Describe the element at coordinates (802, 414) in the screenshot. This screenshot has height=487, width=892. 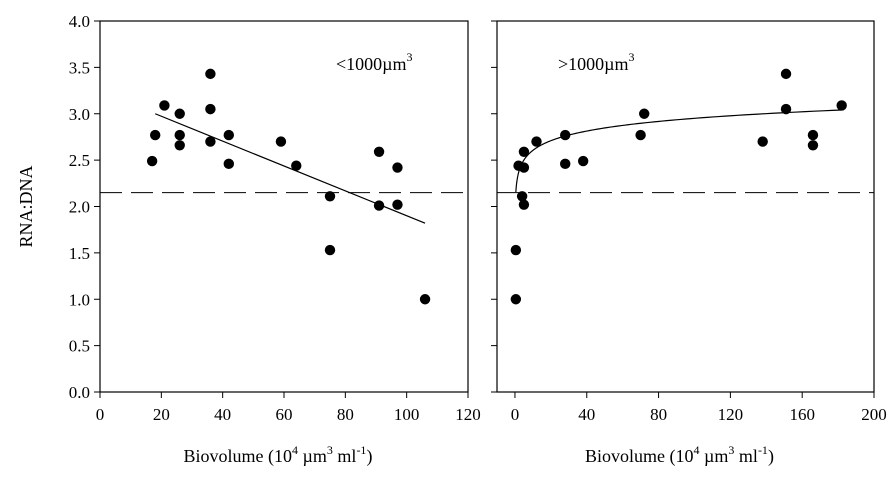
I see `x-tick-label: 160` at that location.